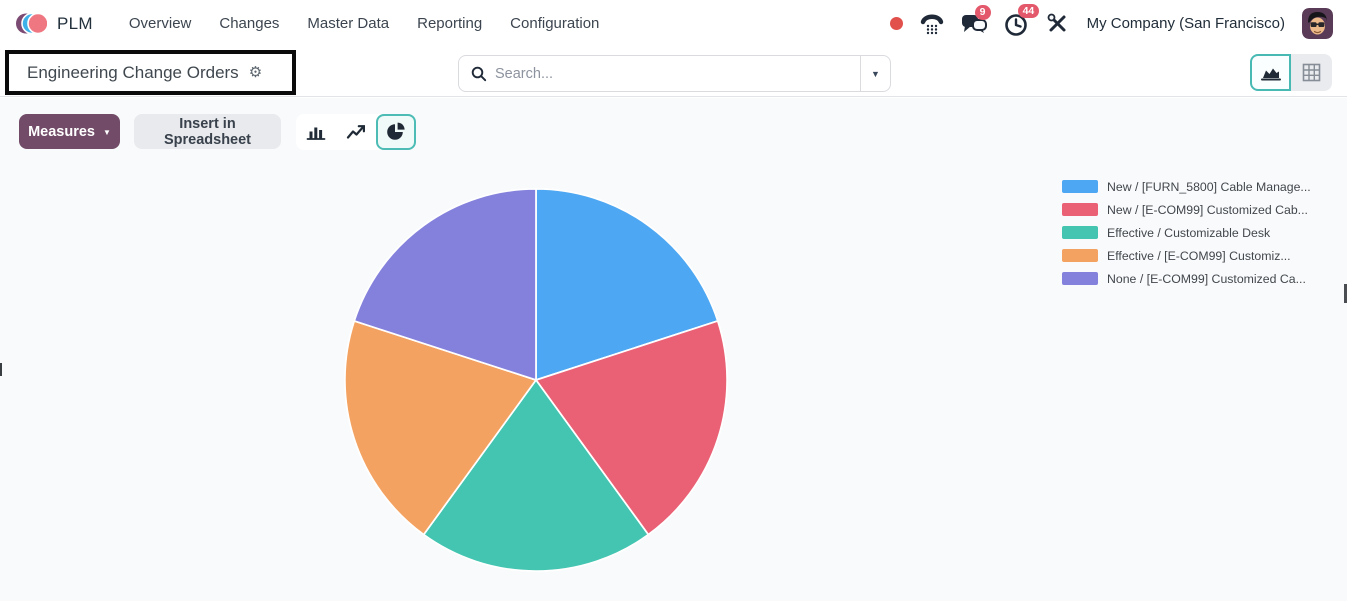  What do you see at coordinates (1345, 293) in the screenshot?
I see `scrollbar-sliver` at bounding box center [1345, 293].